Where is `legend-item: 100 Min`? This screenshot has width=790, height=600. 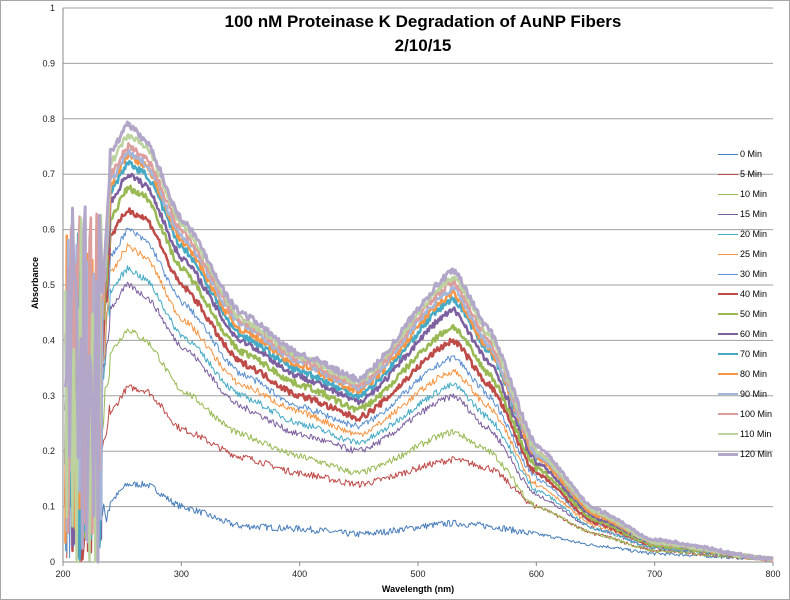
legend-item: 100 Min is located at coordinates (745, 414).